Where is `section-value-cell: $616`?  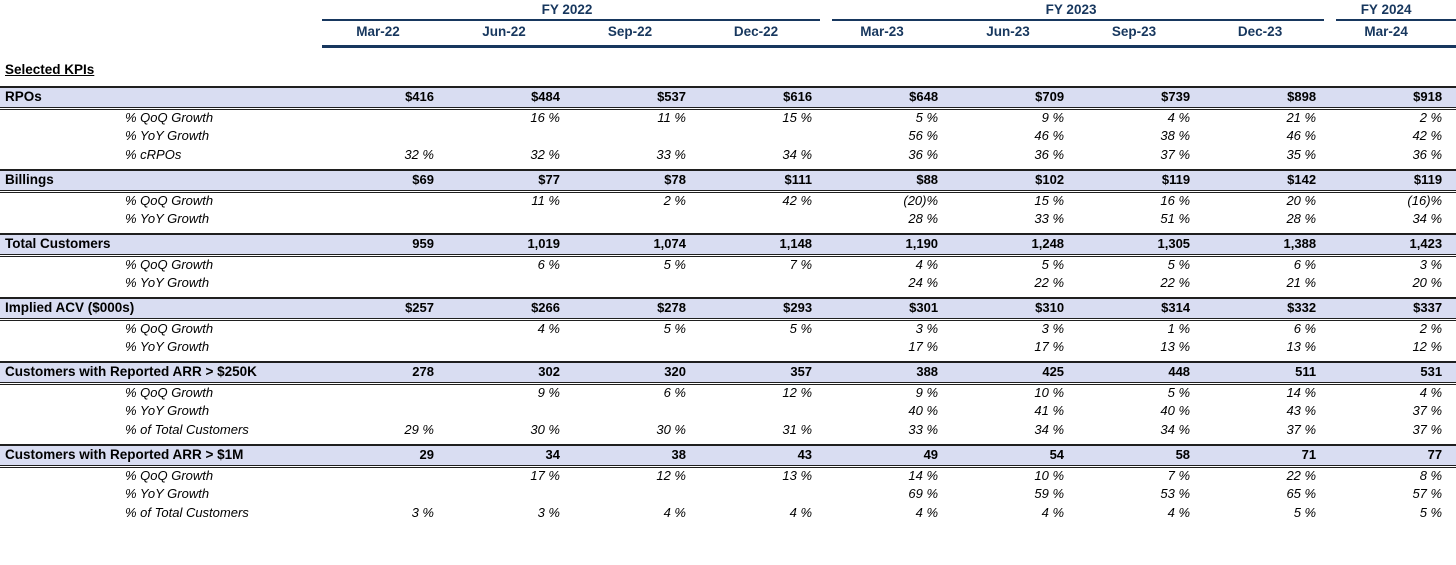
section-value-cell: $616 is located at coordinates (763, 98).